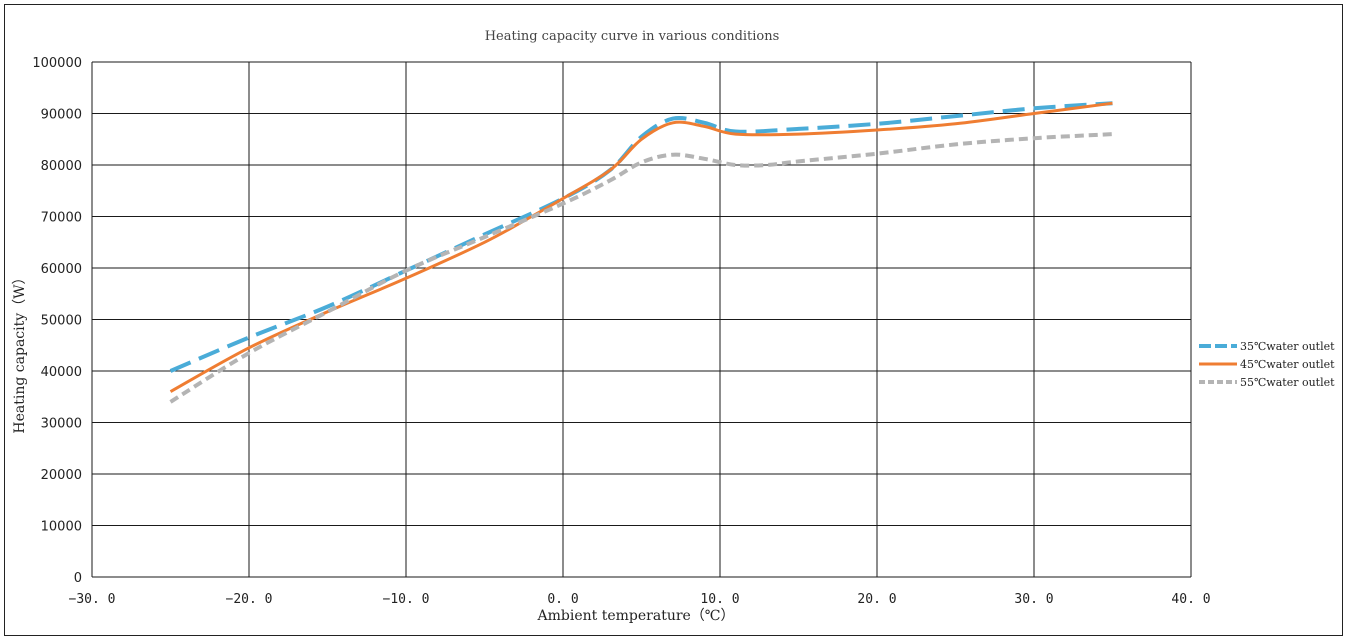  Describe the element at coordinates (876, 599) in the screenshot. I see `x-tick-label: 20. 0` at that location.